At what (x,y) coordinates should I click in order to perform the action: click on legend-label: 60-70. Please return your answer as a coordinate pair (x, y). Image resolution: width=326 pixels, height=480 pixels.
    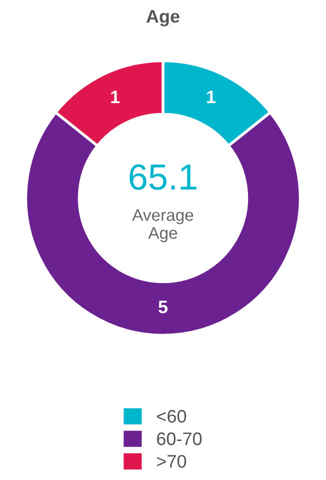
    Looking at the image, I should click on (179, 439).